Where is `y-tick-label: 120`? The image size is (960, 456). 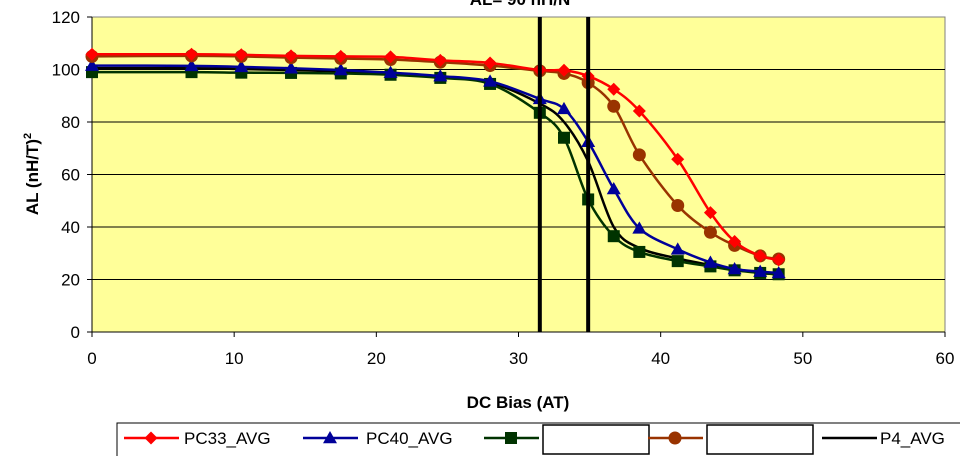 y-tick-label: 120 is located at coordinates (66, 17).